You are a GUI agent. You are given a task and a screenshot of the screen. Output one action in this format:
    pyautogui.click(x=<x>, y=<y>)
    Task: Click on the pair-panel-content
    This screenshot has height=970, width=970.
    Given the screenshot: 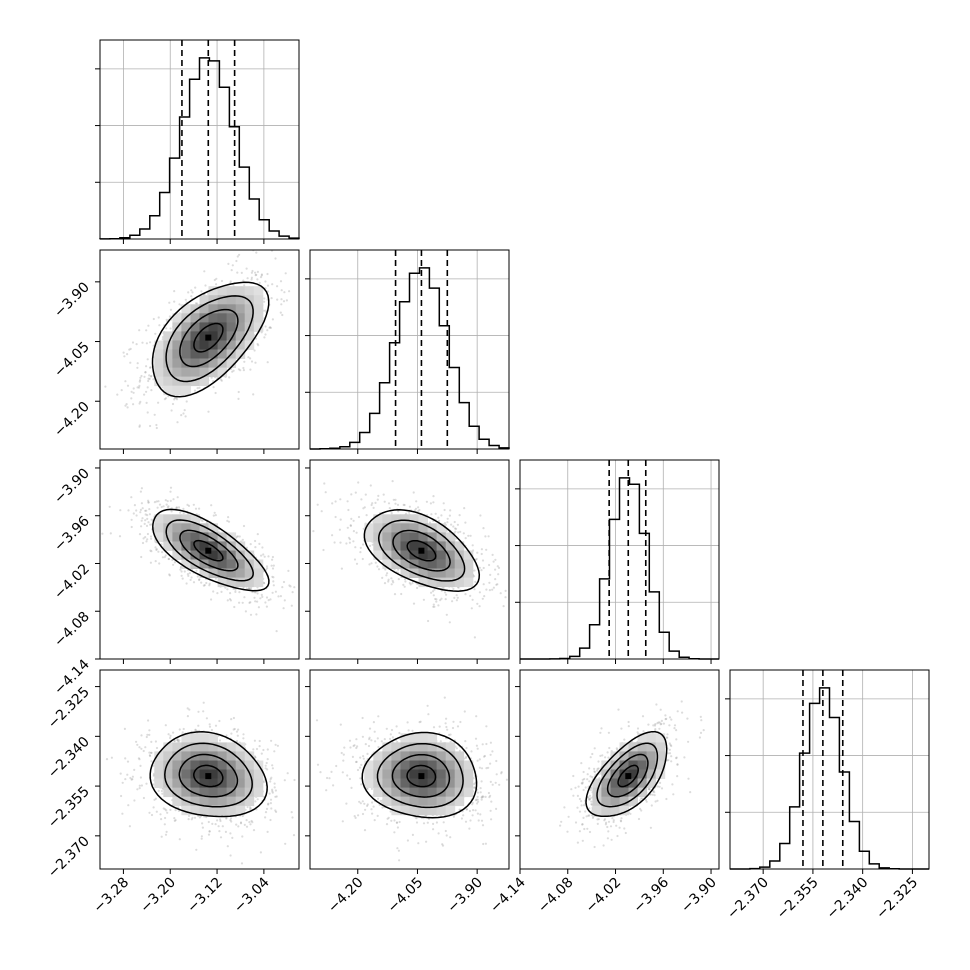 What is the action you would take?
    pyautogui.click(x=200, y=783)
    